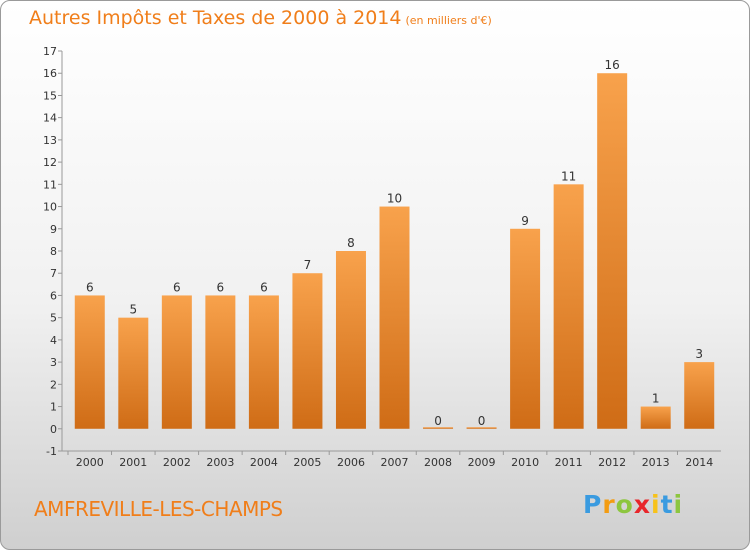  I want to click on bar-2002, so click(176, 362).